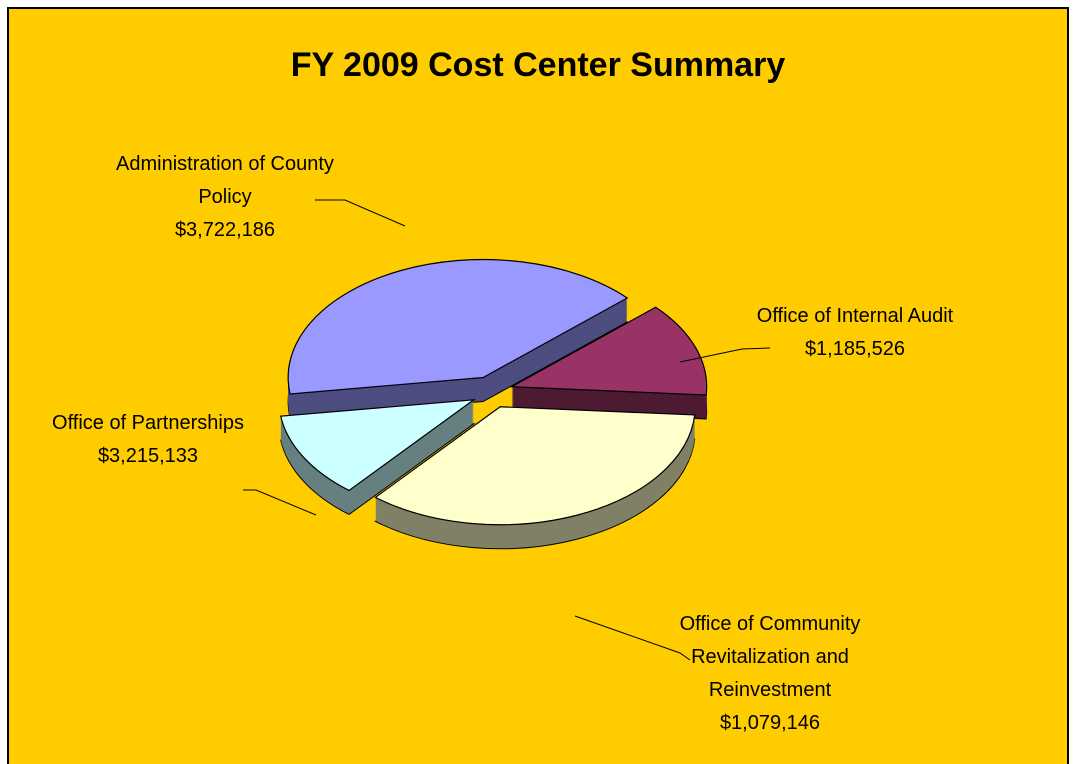  Describe the element at coordinates (770, 723) in the screenshot. I see `value-label: $1,079,146` at that location.